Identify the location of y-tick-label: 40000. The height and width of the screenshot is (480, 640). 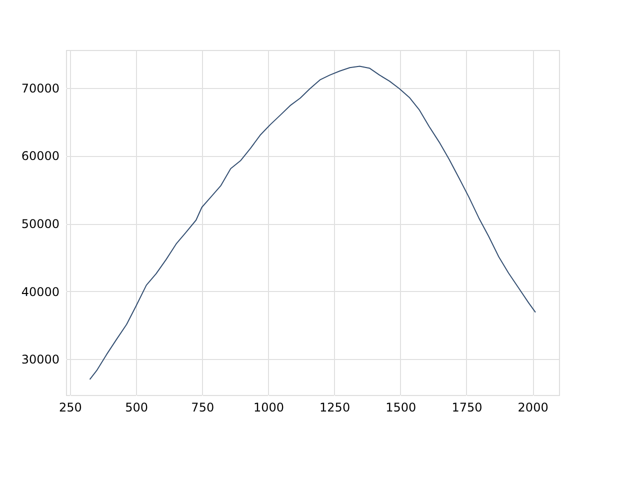
(40, 291).